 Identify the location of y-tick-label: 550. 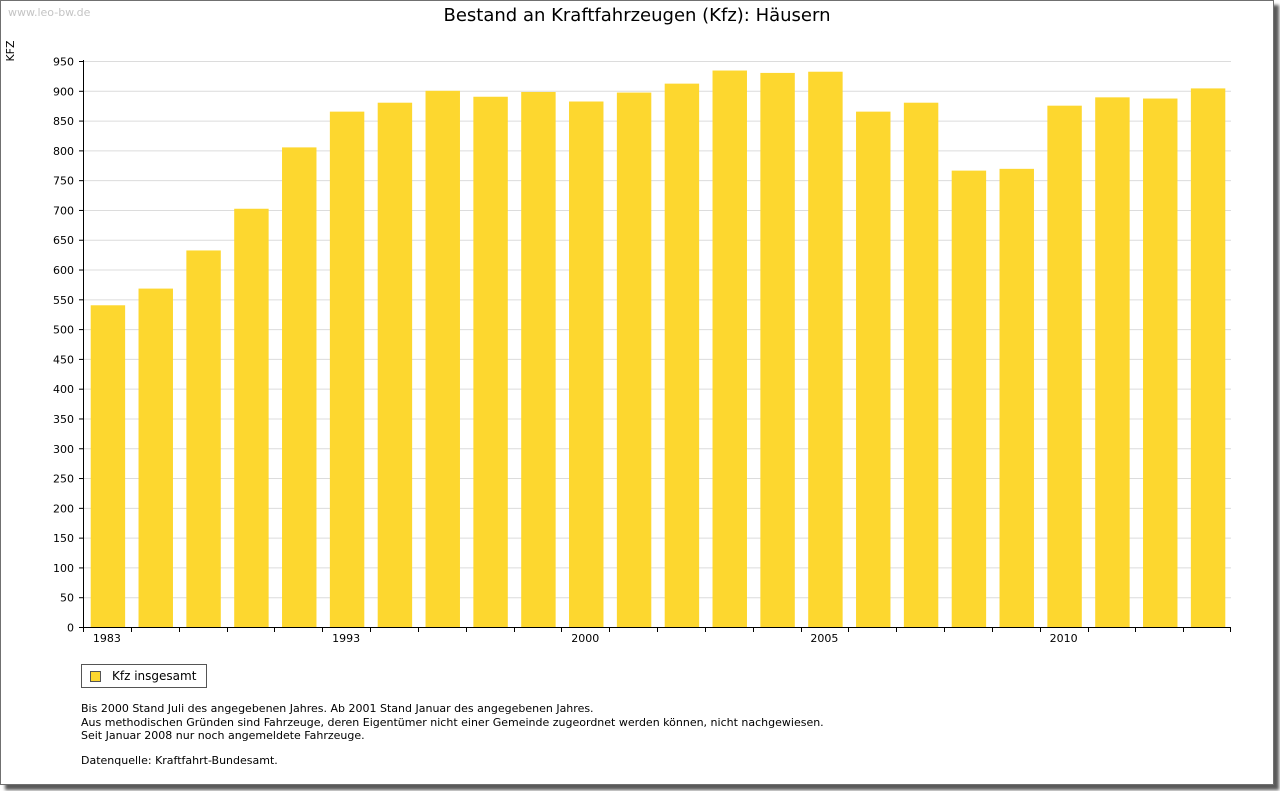
(63, 300).